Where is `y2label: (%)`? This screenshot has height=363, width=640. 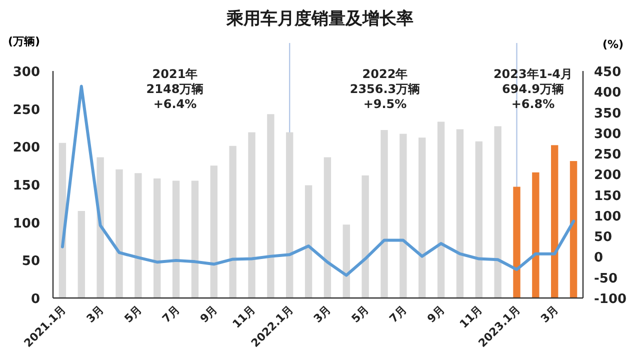
y2label: (%) is located at coordinates (613, 44).